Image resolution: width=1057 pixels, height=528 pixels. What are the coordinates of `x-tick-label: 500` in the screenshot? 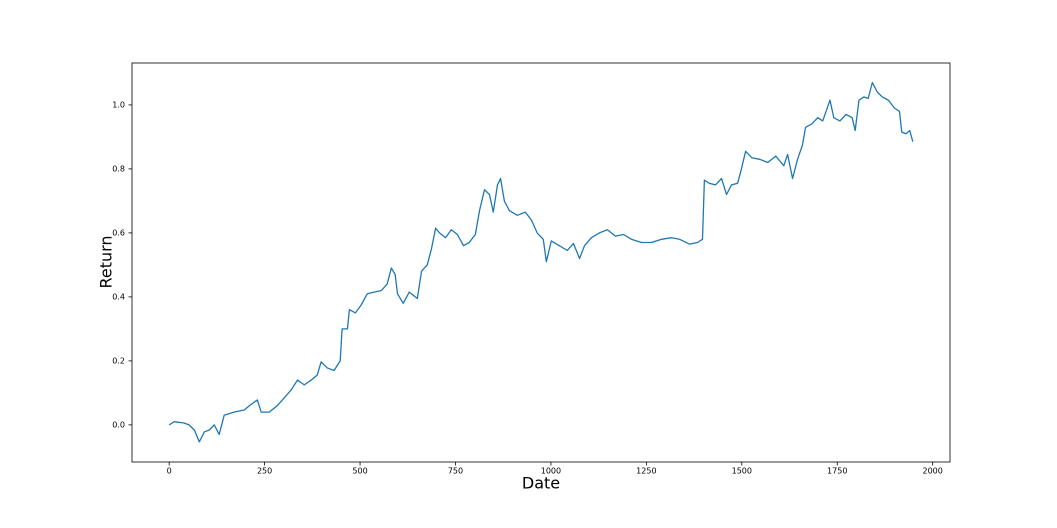 It's located at (359, 471).